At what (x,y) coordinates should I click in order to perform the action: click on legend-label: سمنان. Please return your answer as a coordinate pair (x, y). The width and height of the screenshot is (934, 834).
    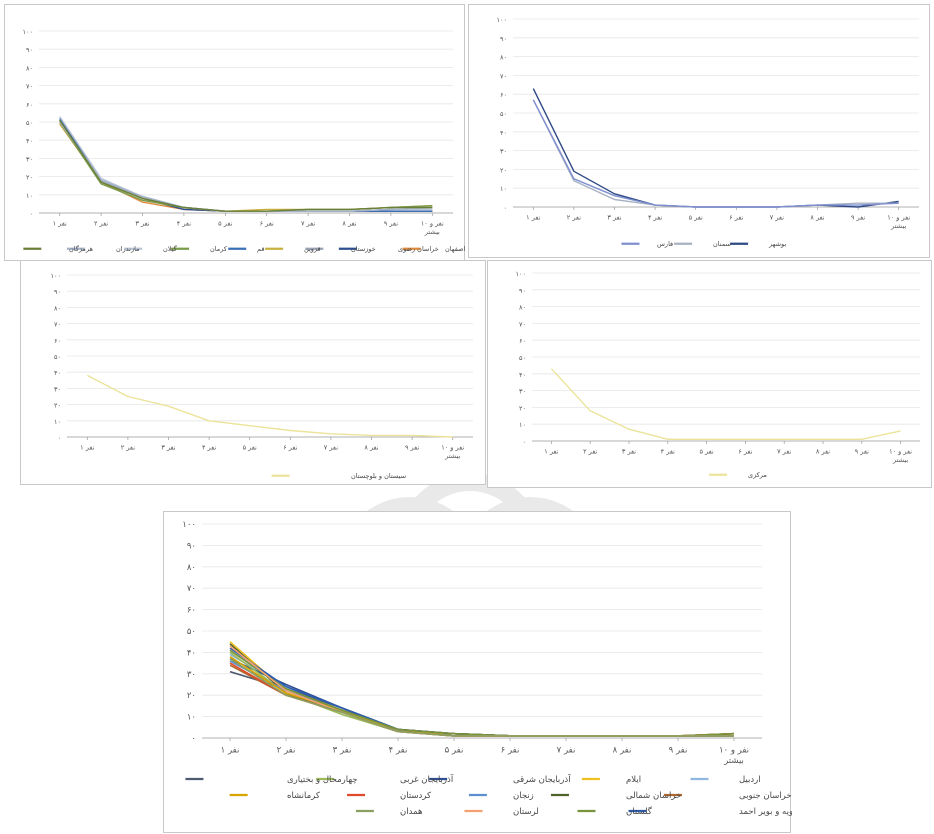
    Looking at the image, I should click on (722, 244).